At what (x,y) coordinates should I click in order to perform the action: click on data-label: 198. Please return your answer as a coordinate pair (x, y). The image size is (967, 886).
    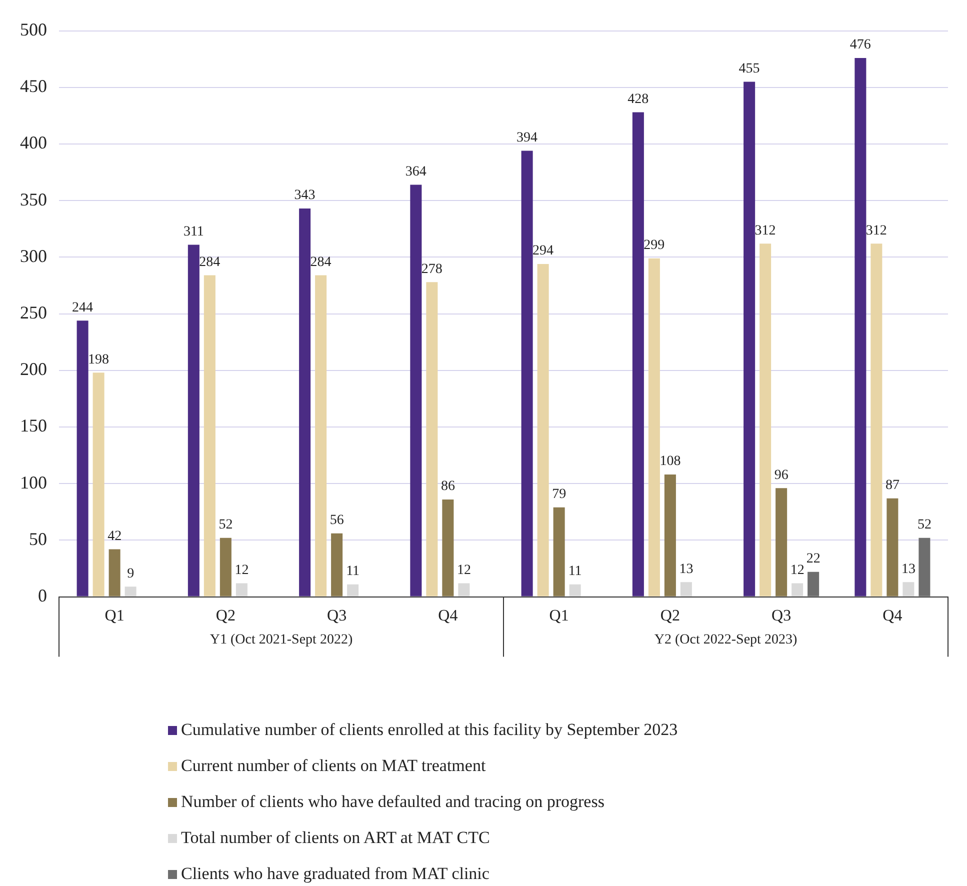
    Looking at the image, I should click on (99, 360).